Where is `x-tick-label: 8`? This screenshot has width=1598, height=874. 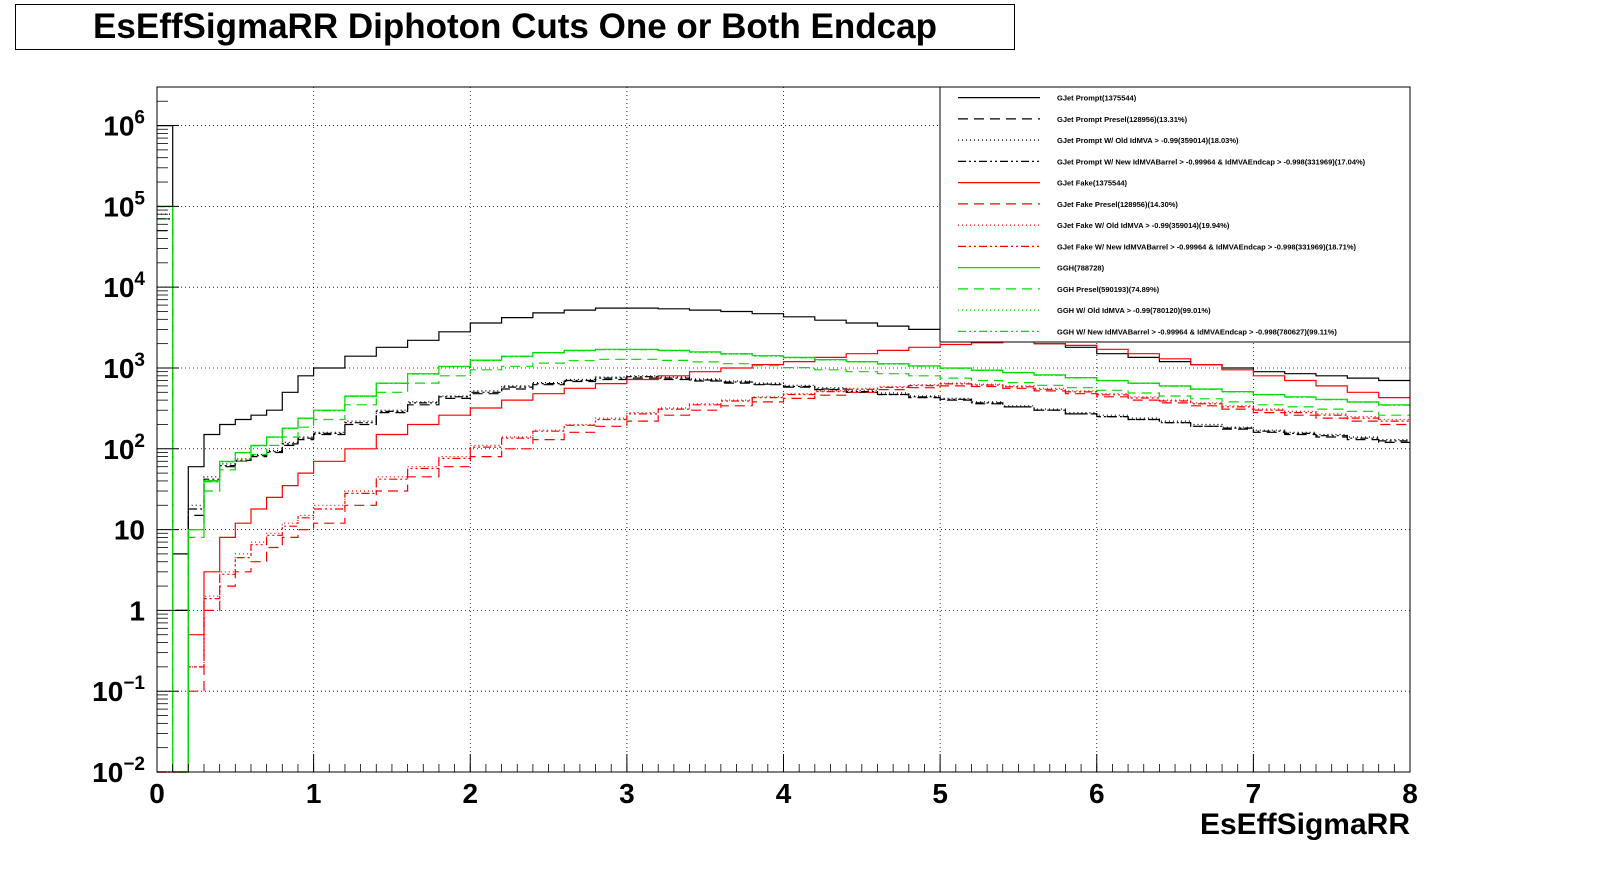
x-tick-label: 8 is located at coordinates (1410, 793).